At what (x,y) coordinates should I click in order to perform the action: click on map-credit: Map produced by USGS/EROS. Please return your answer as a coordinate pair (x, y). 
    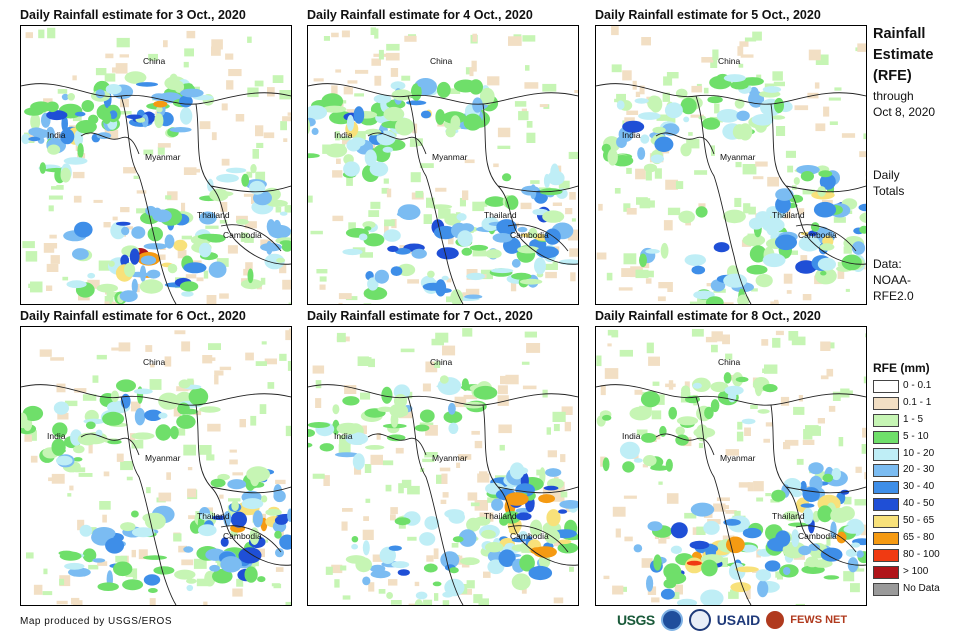
    Looking at the image, I should click on (96, 621).